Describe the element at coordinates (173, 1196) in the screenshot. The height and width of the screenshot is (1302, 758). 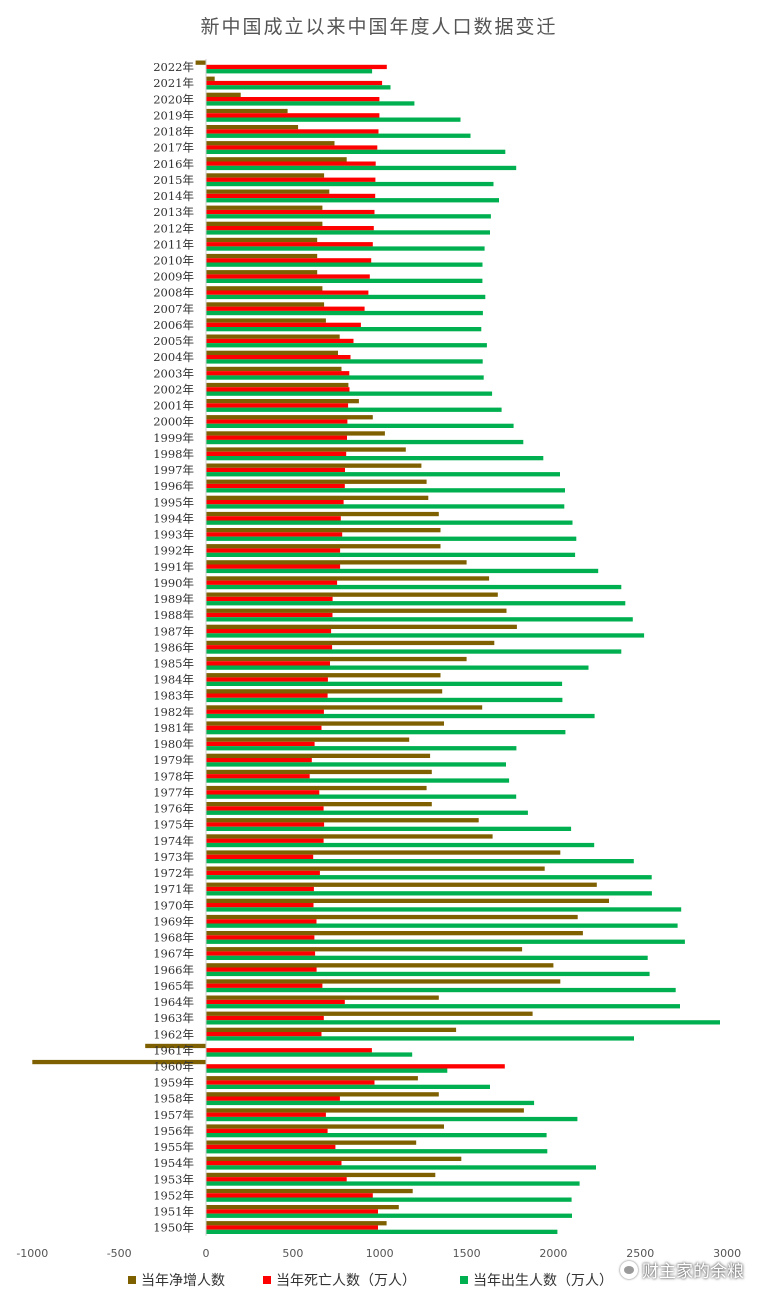
I see `category-label: 1952年` at that location.